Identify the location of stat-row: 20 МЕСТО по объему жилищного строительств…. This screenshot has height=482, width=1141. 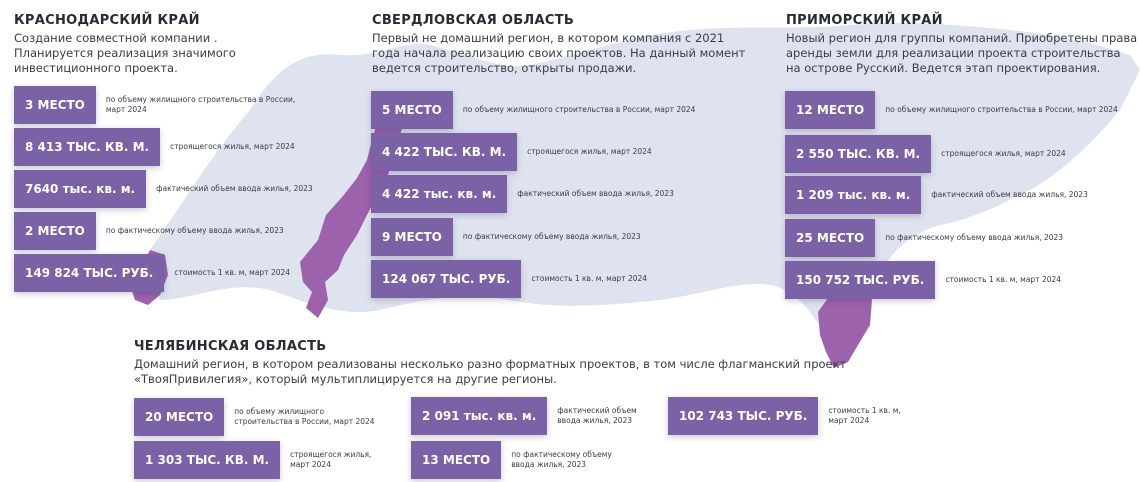
(254, 417).